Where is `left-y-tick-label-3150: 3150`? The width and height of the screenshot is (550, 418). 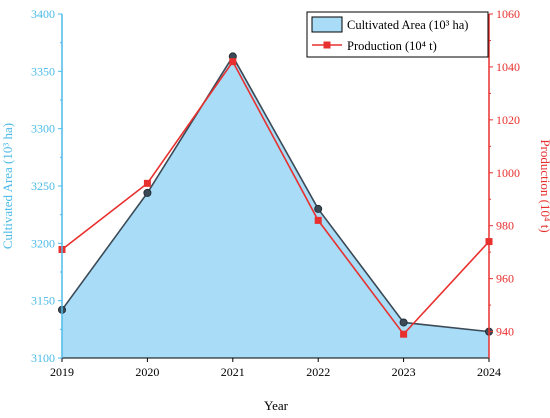
left-y-tick-label-3150: 3150 is located at coordinates (43, 301).